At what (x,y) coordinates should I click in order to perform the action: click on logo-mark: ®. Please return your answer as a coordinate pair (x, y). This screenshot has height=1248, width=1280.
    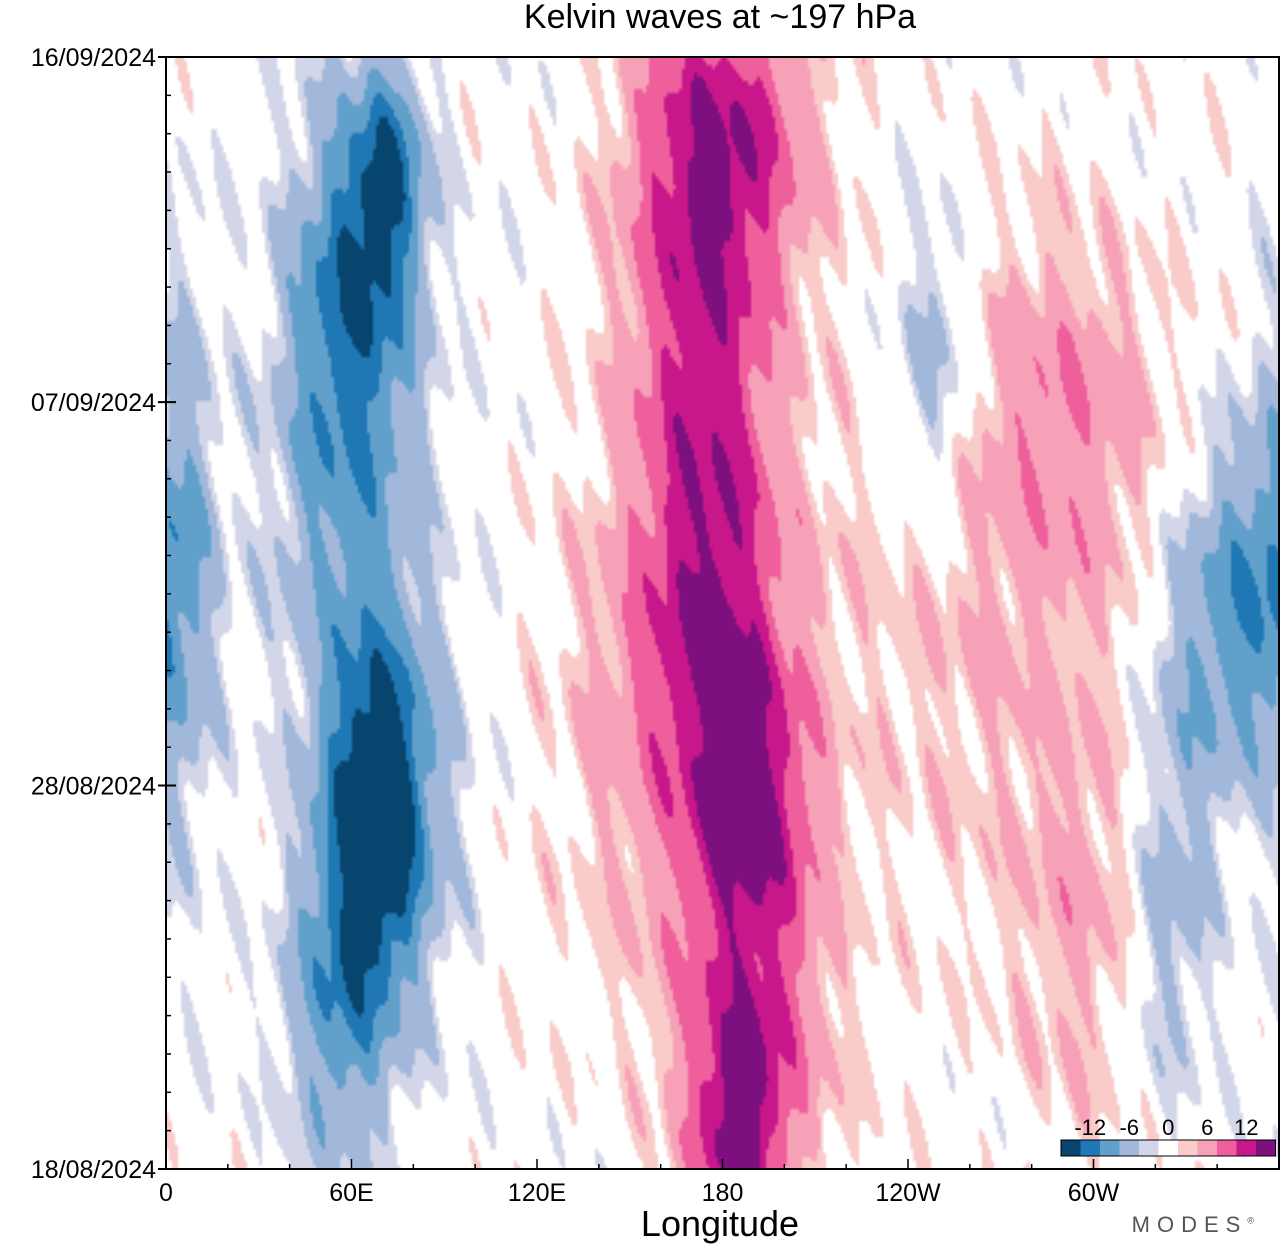
    Looking at the image, I should click on (1250, 1220).